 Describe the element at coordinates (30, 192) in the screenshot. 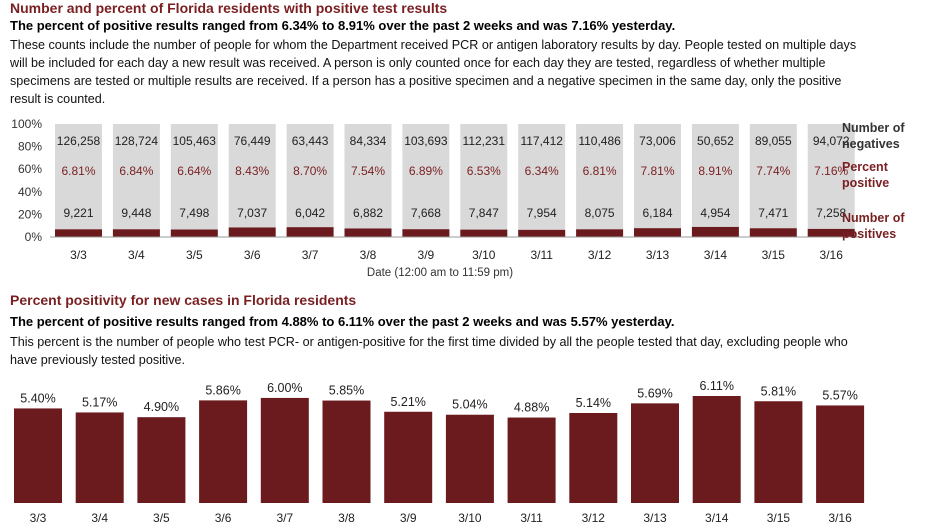

I see `y-tick-label: 40%` at that location.